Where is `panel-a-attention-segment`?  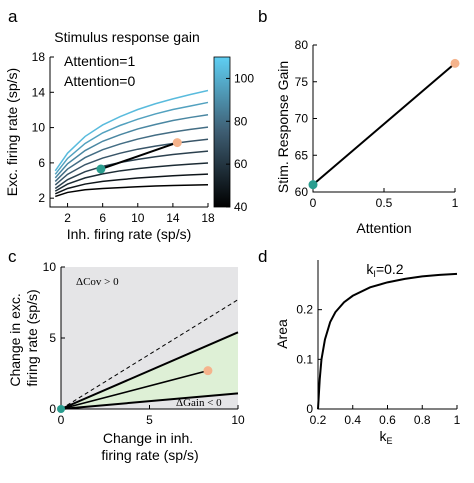
panel-a-attention-segment is located at coordinates (139, 156).